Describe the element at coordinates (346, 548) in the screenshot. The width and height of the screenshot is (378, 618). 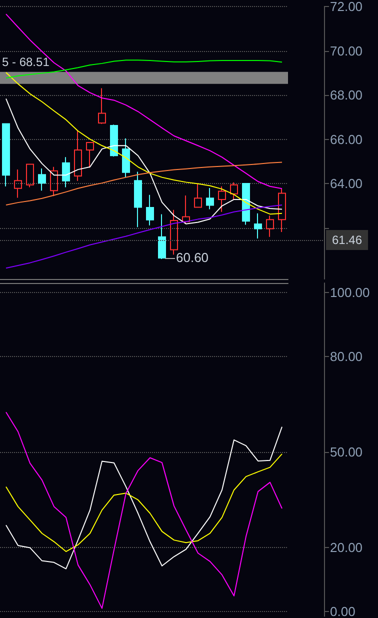
I see `y-tick-label: 20.00` at that location.